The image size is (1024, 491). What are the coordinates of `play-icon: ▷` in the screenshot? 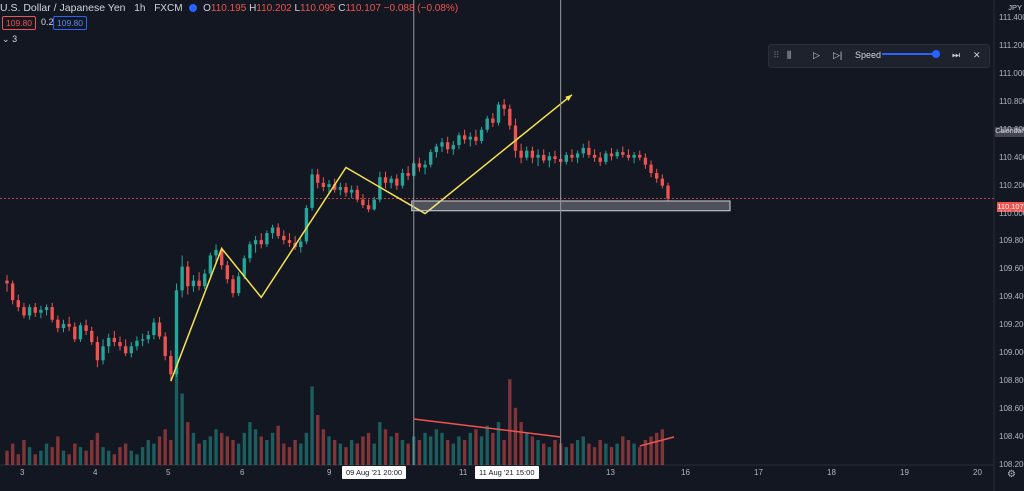 It's located at (816, 55).